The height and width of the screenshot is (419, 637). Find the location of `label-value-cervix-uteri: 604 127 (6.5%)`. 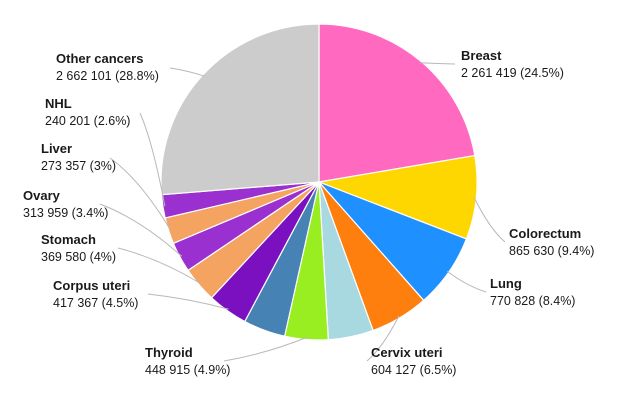

label-value-cervix-uteri: 604 127 (6.5%) is located at coordinates (413, 370).